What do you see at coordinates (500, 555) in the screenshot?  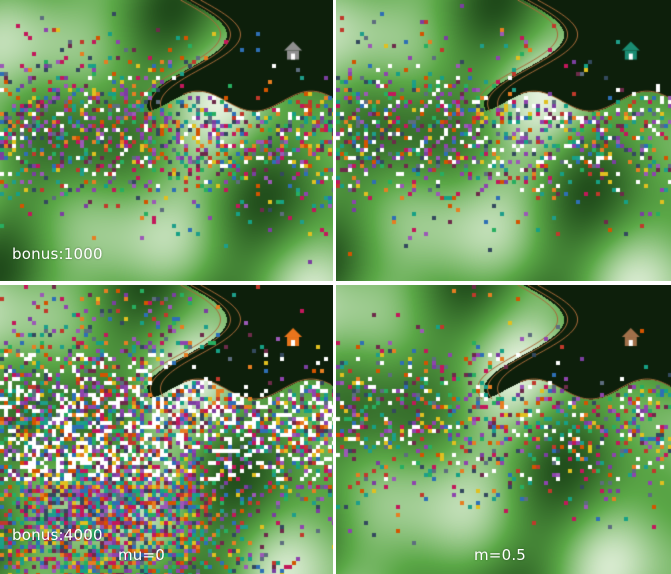 I see `panel-sublabel-m: m=0.5` at bounding box center [500, 555].